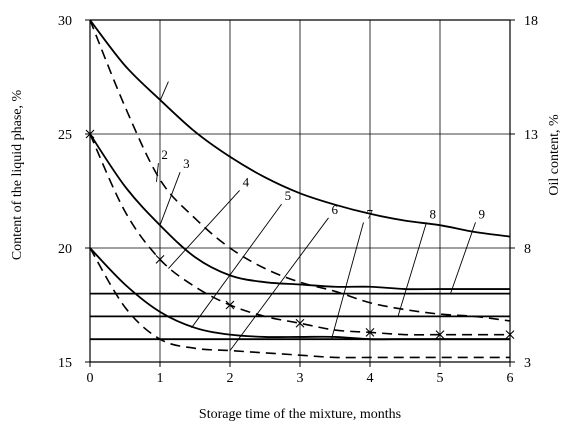  What do you see at coordinates (433, 213) in the screenshot?
I see `curve-label-8: 8` at bounding box center [433, 213].